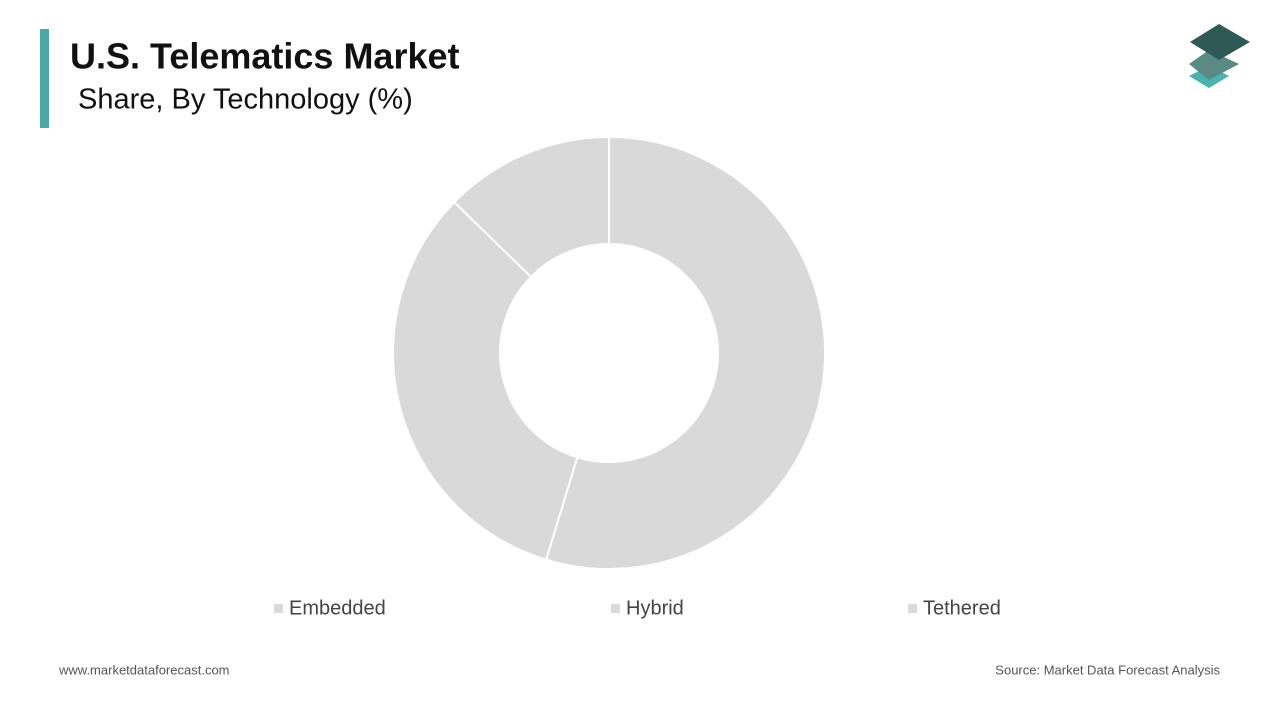 The width and height of the screenshot is (1280, 720). Describe the element at coordinates (265, 56) in the screenshot. I see `chart-title: U.S. Telematics Market` at that location.